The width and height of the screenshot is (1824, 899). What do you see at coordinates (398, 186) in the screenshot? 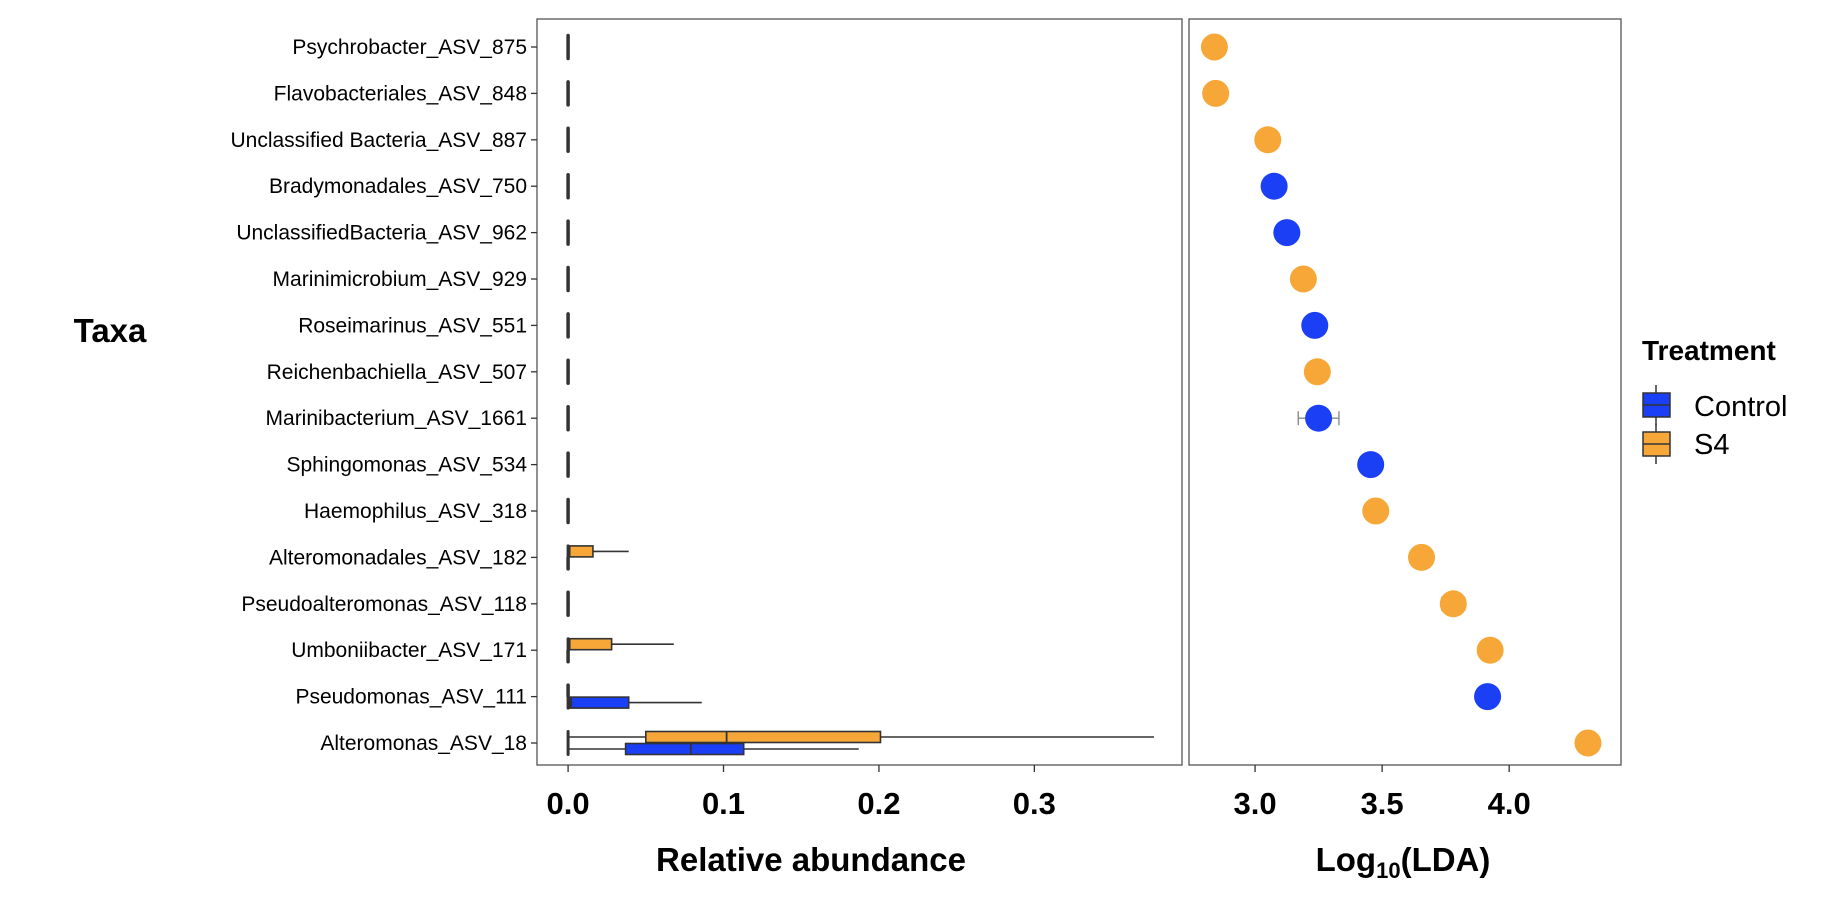
I see `y-tick-label-bradymonadales-asv-750: Bradymonadales_ASV_750` at bounding box center [398, 186].